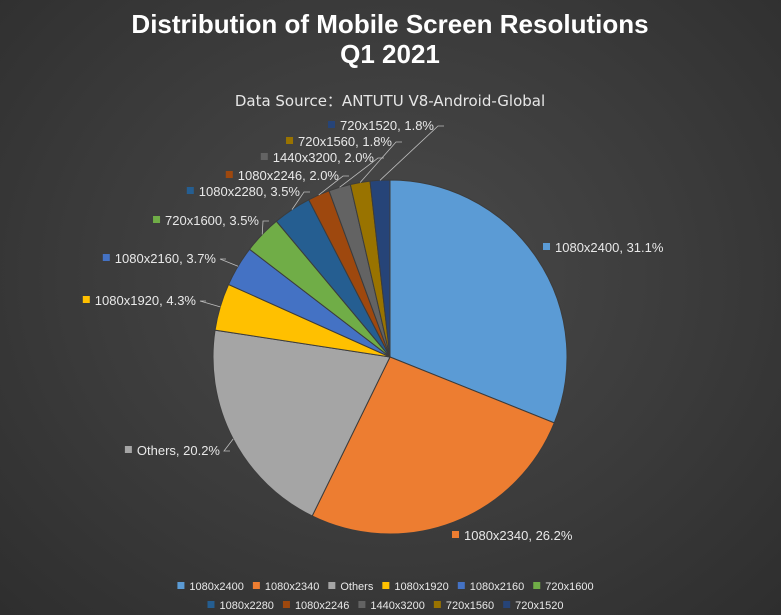 Image resolution: width=781 pixels, height=615 pixels. I want to click on pie-slice-1080x2400, so click(478, 301).